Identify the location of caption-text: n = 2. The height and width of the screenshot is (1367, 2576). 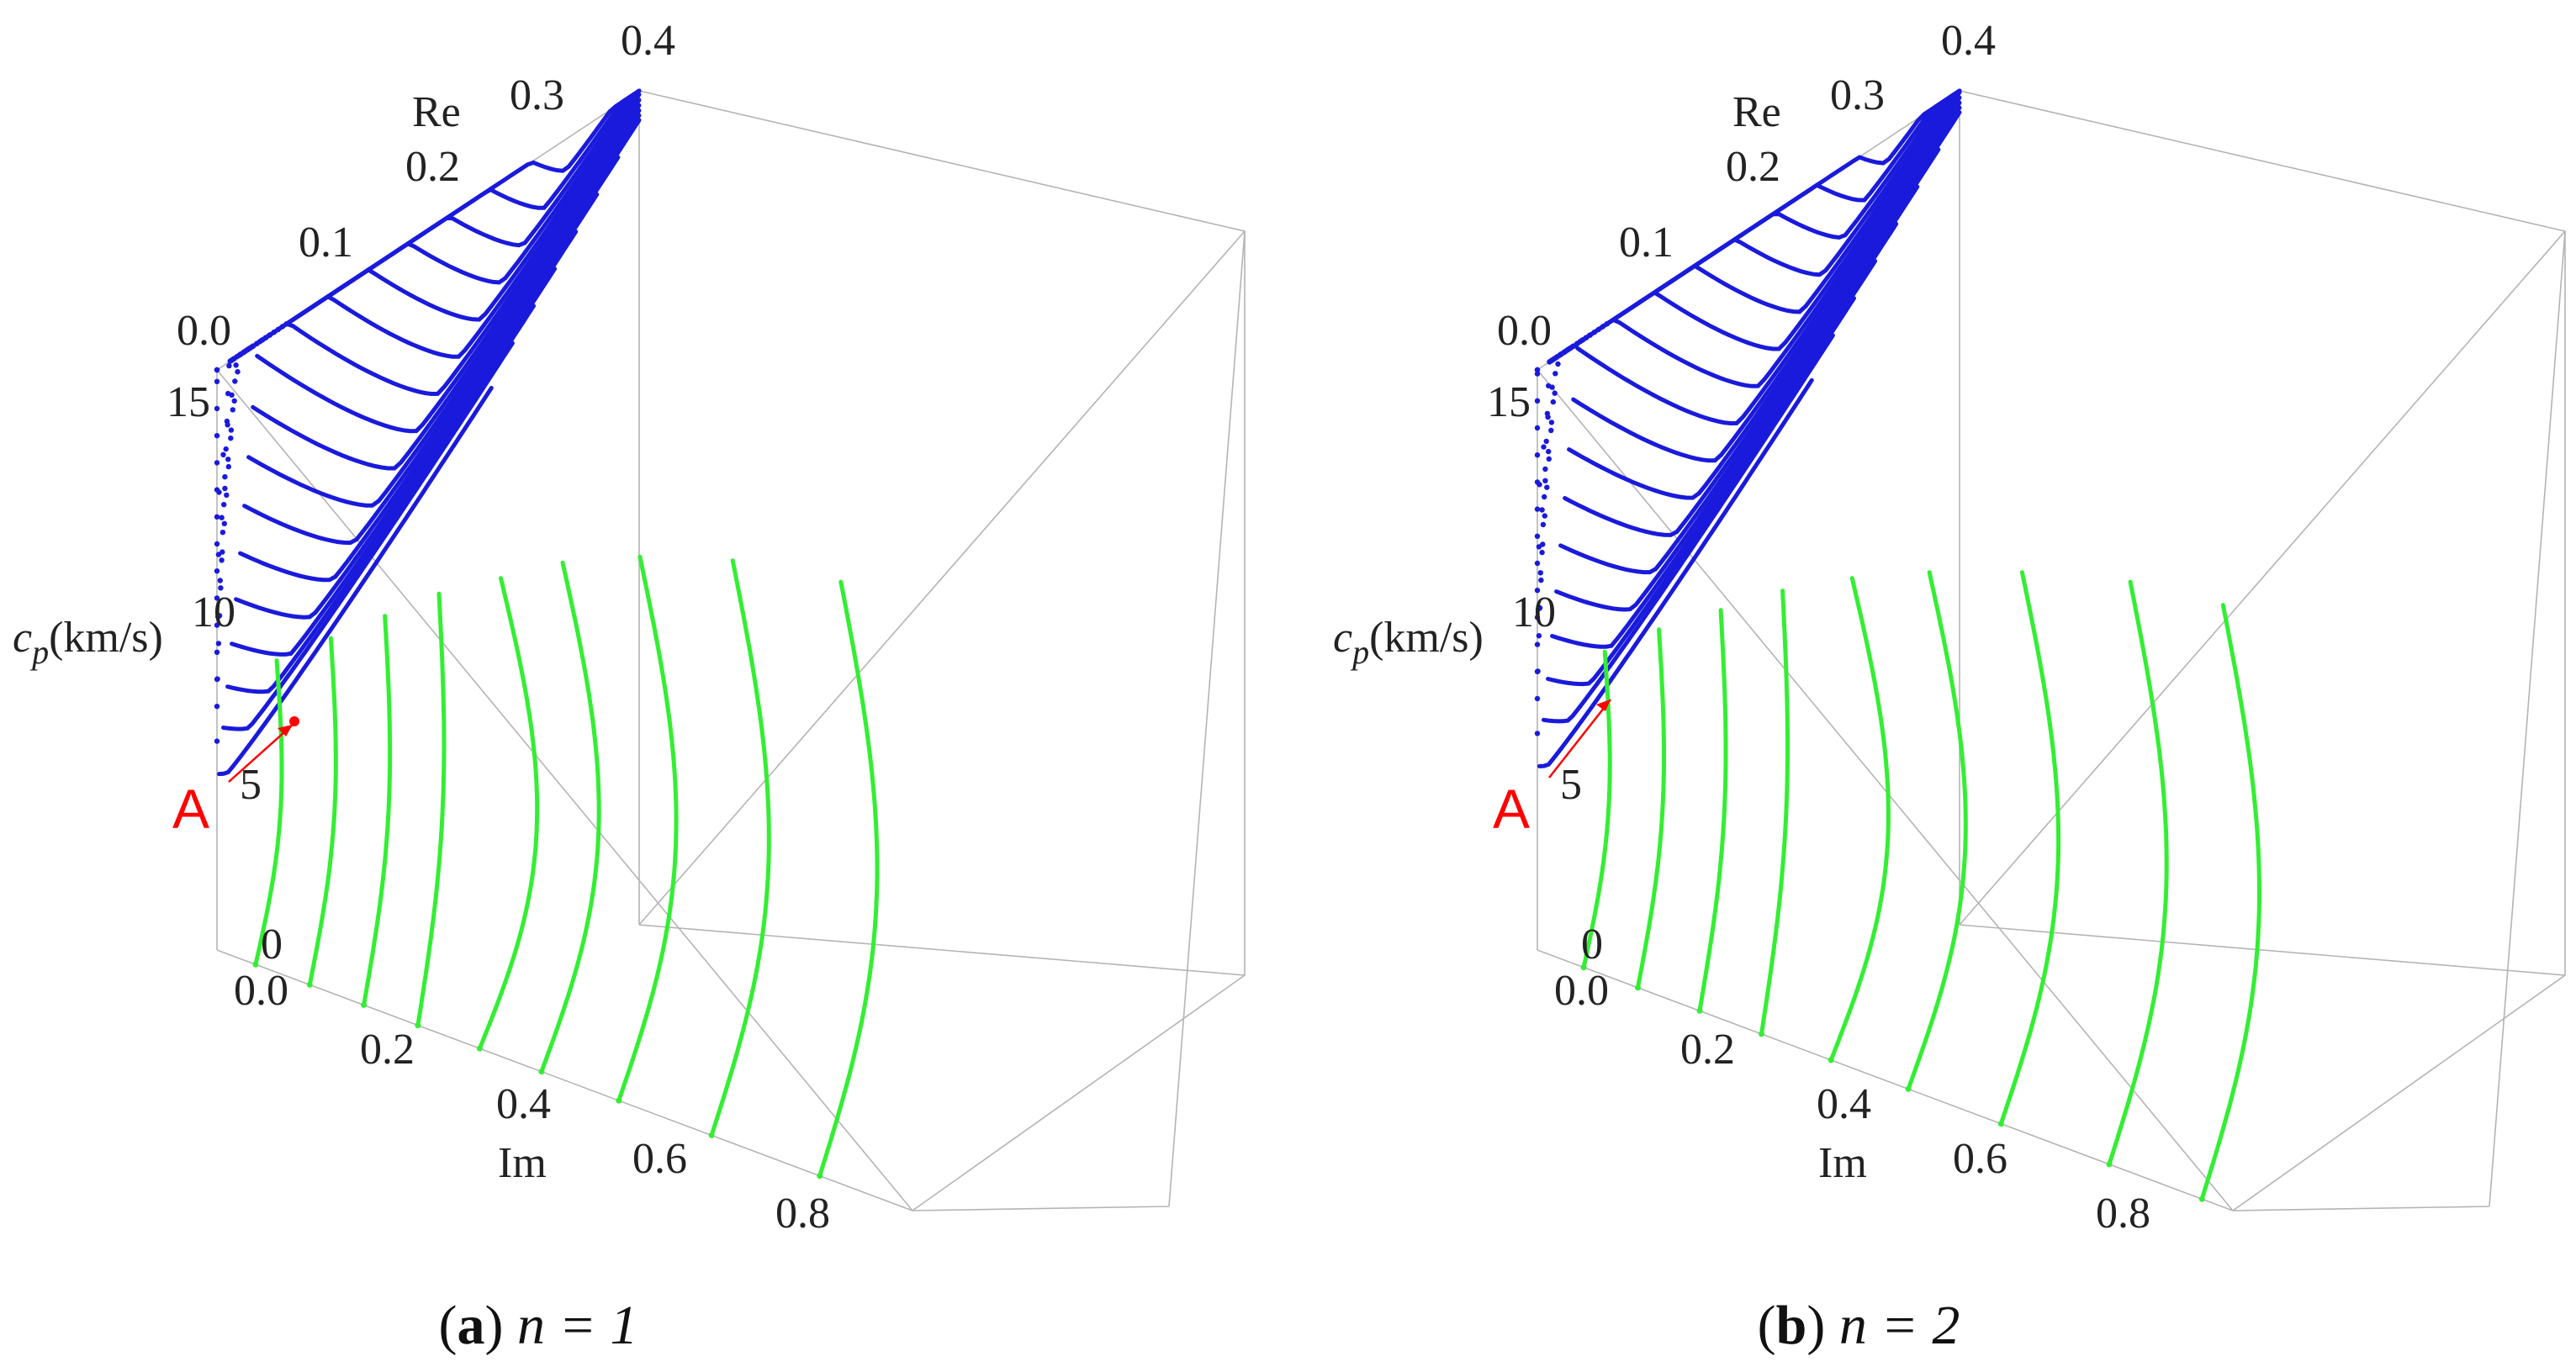
(1899, 1326).